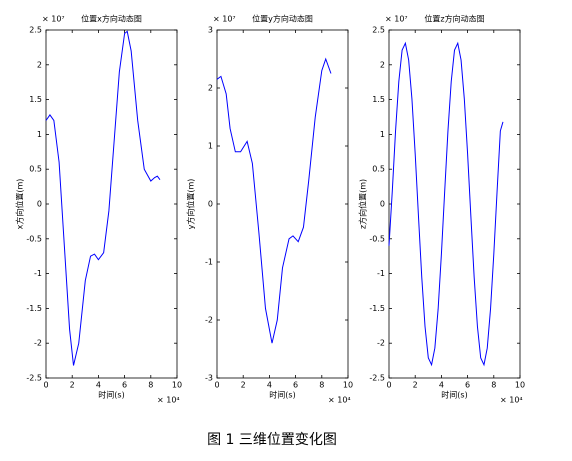  Describe the element at coordinates (191, 204) in the screenshot. I see `y-axis-label: y方向位置(m)` at that location.